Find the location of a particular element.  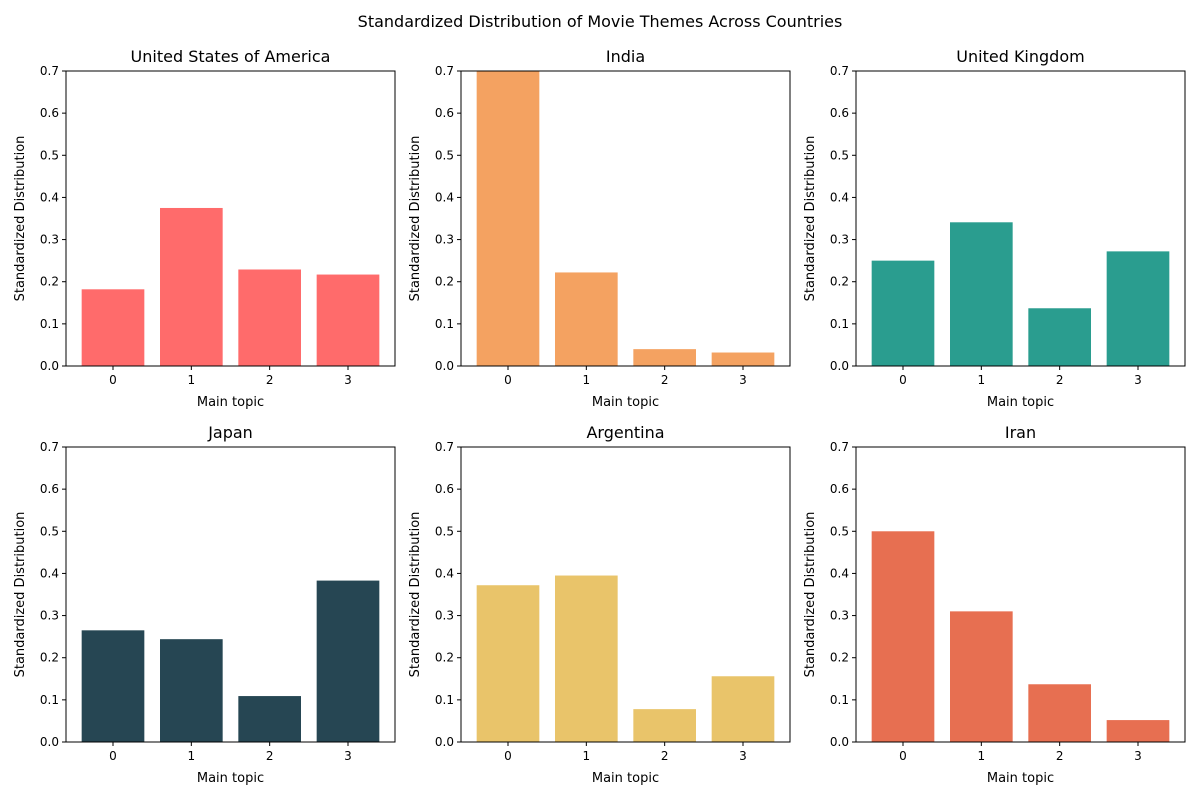

subplot-title: United Kingdom is located at coordinates (1020, 56).